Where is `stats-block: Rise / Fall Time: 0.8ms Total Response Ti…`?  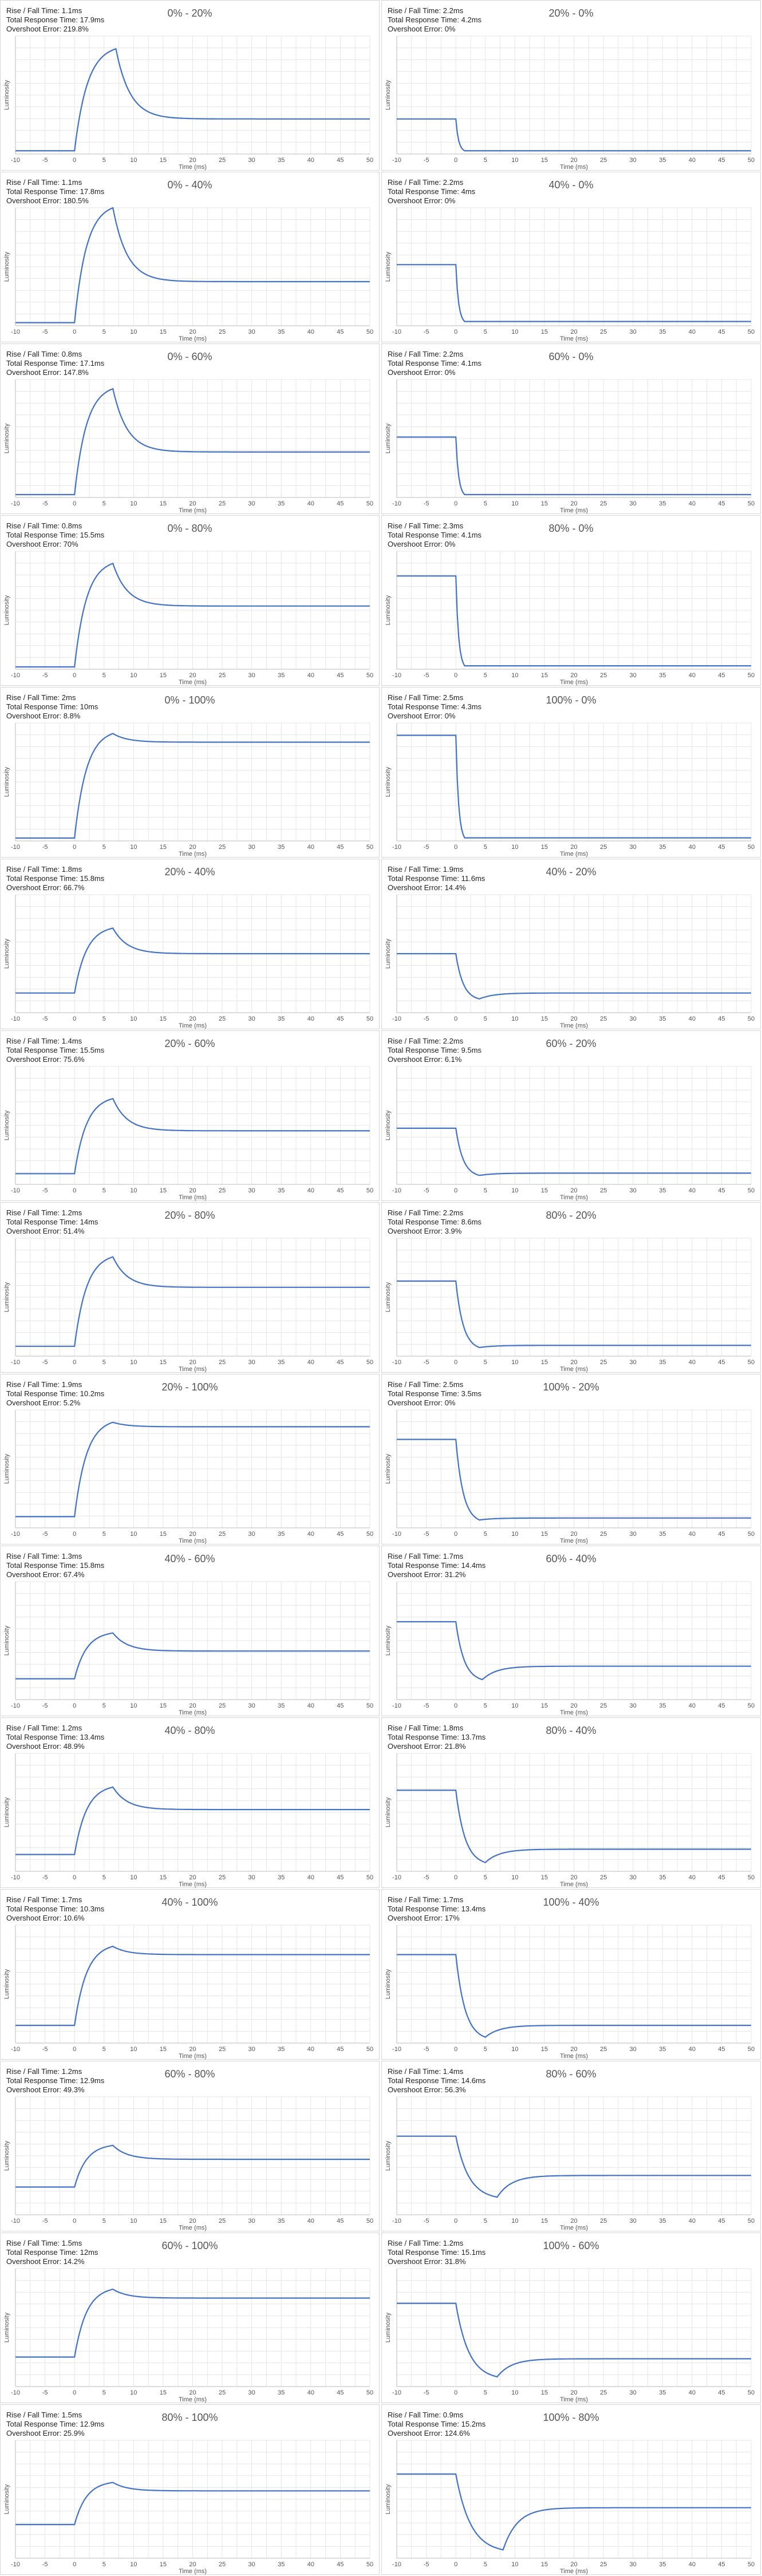
stats-block: Rise / Fall Time: 0.8ms Total Response Ti… is located at coordinates (55, 535).